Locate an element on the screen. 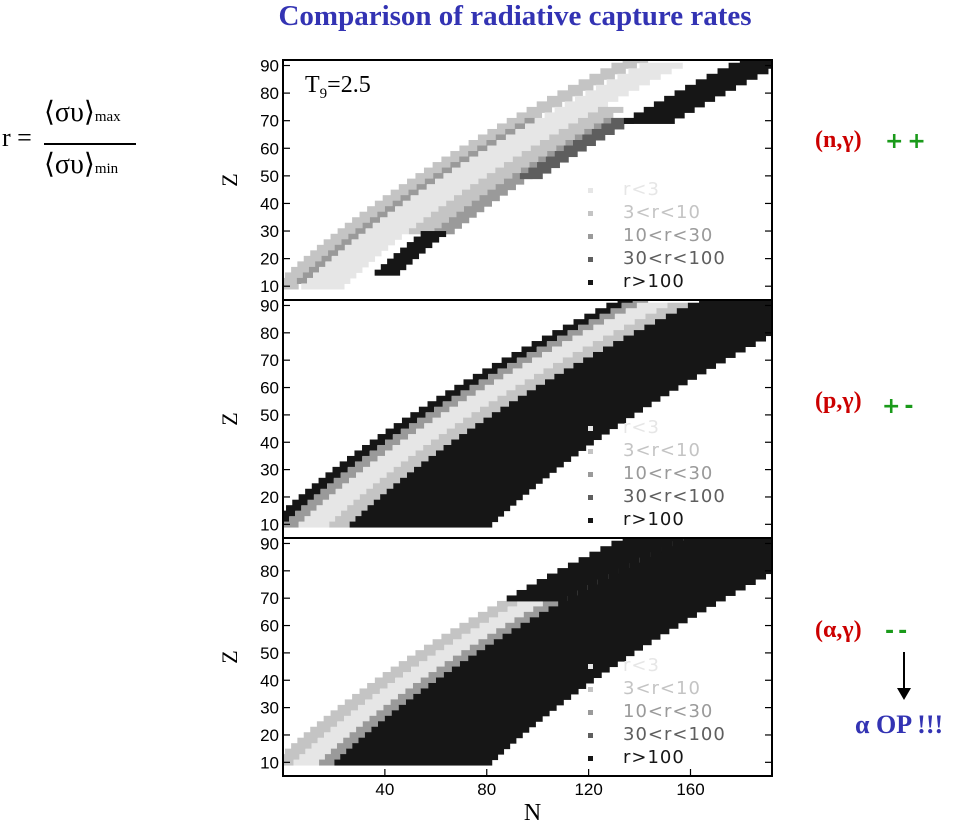 The image size is (960, 827). legend-label: r<3 is located at coordinates (641, 665).